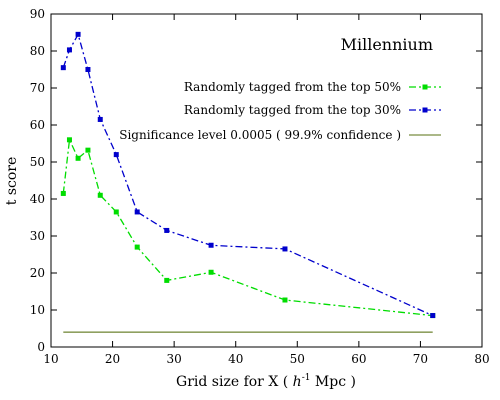  What do you see at coordinates (37, 310) in the screenshot?
I see `y-tick-label: 10` at bounding box center [37, 310].